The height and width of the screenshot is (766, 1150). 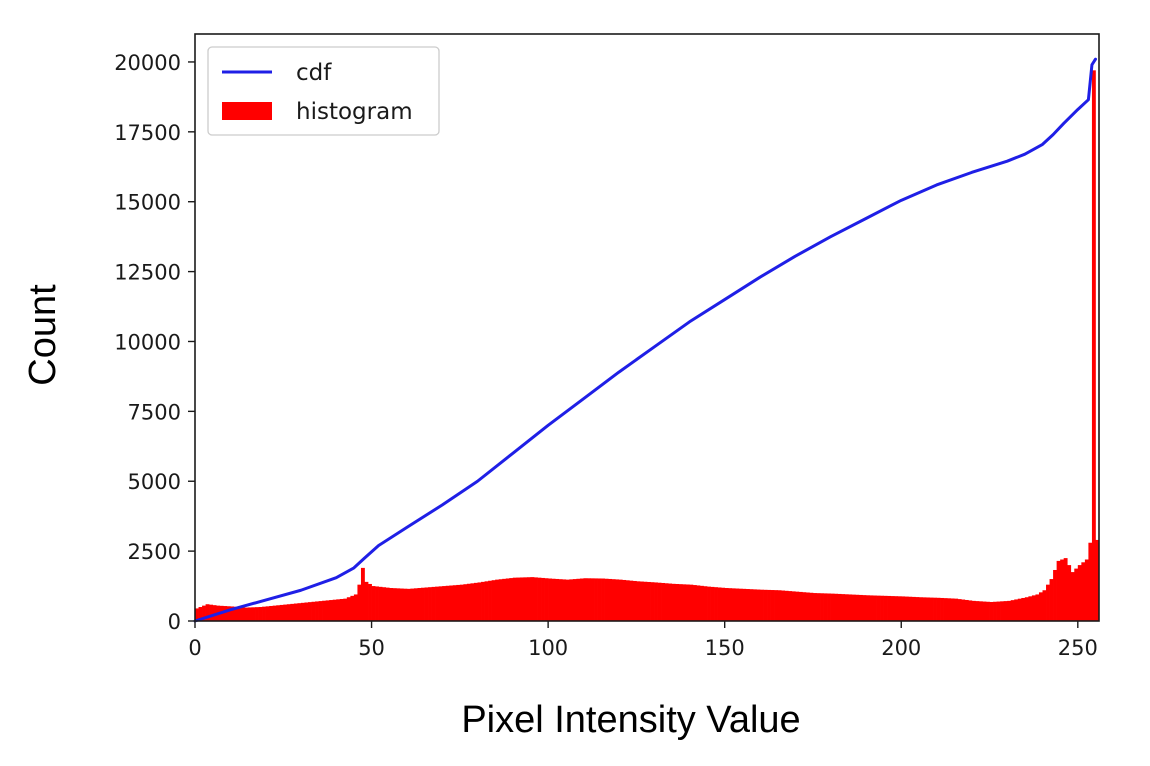 What do you see at coordinates (154, 552) in the screenshot?
I see `y-tick-label: 2500` at bounding box center [154, 552].